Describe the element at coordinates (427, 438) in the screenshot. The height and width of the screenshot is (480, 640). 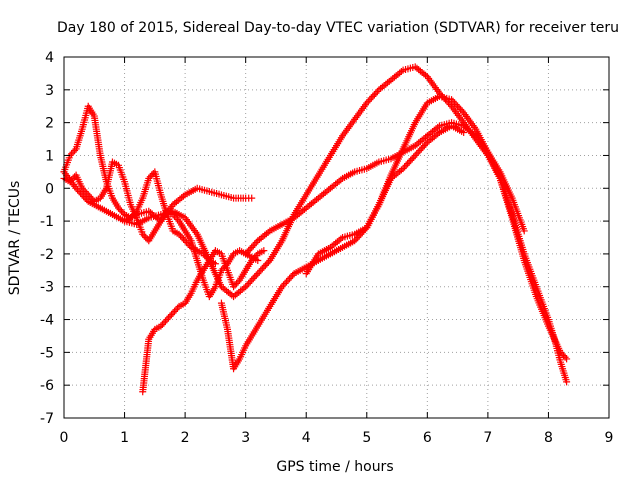
I see `x-tick-label: 6` at that location.